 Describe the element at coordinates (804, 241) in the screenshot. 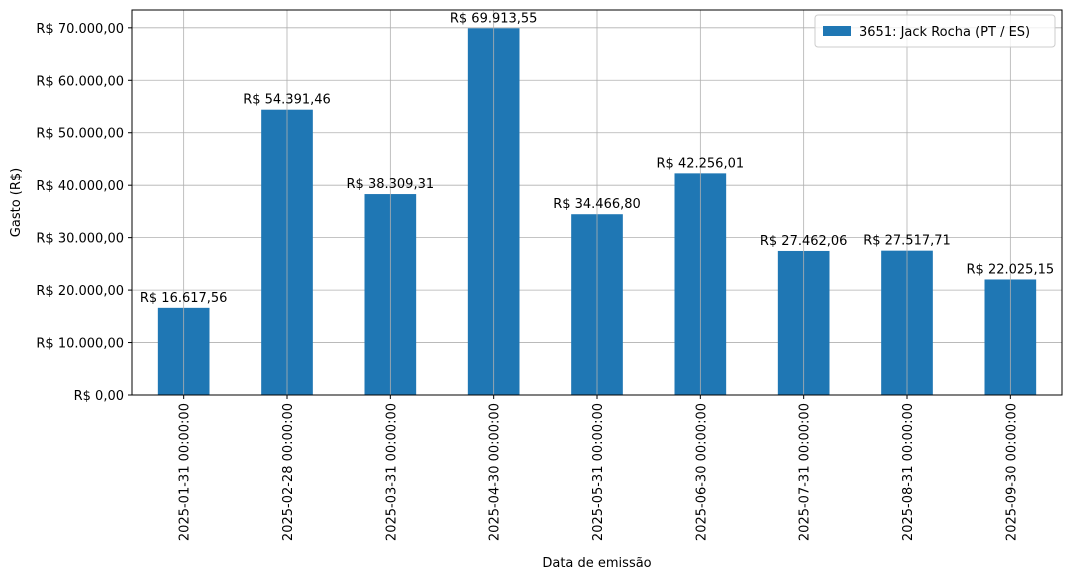

I see `bar-value-label: R$ 27.462,06` at that location.